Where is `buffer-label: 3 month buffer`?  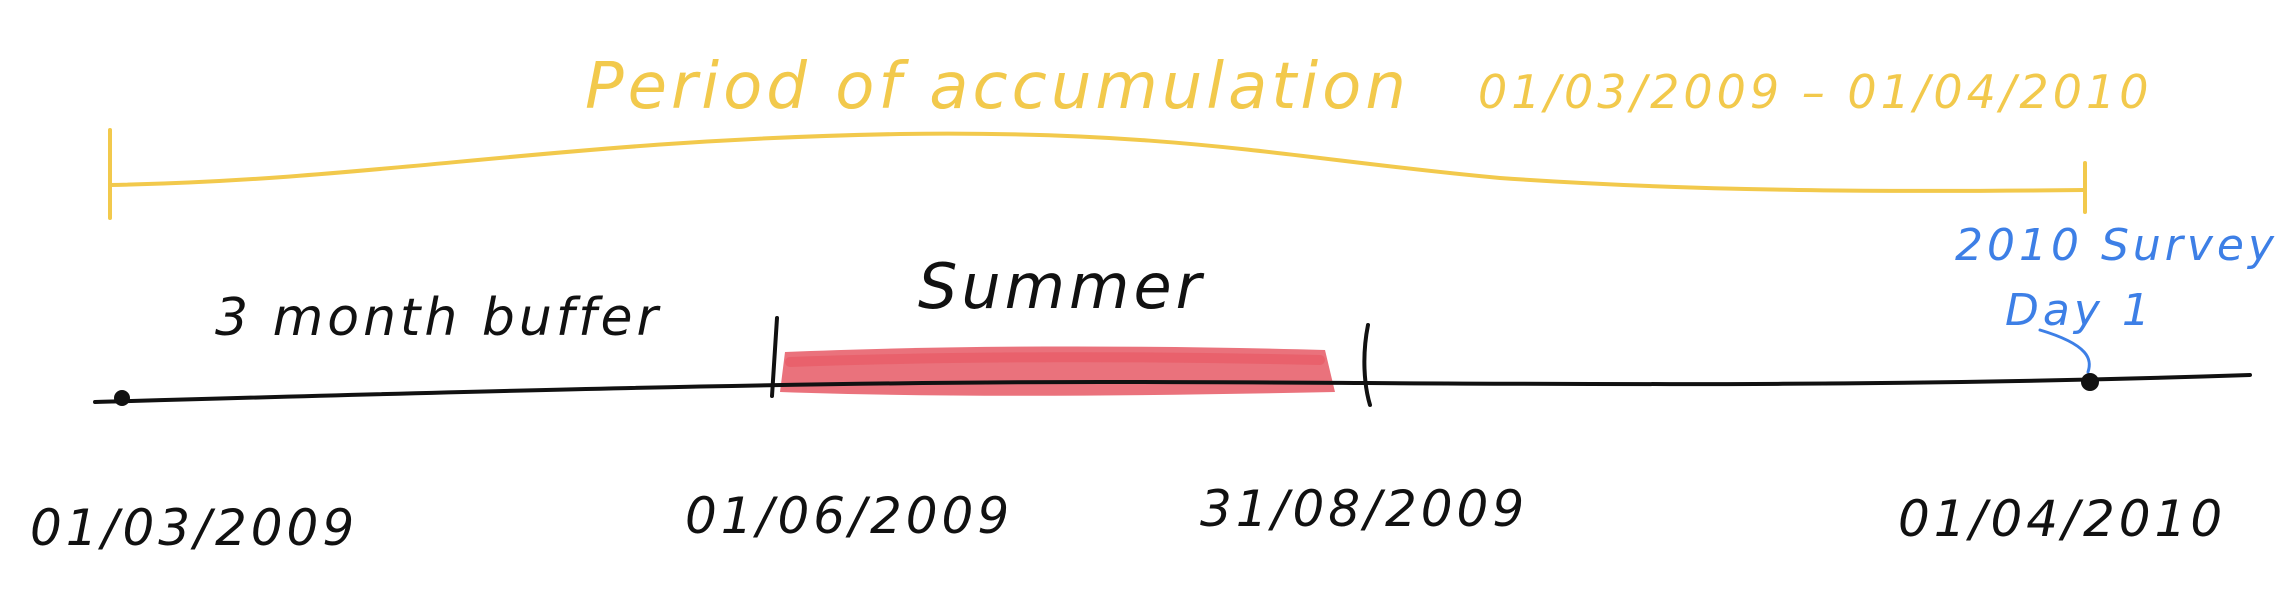 buffer-label: 3 month buffer is located at coordinates (438, 318).